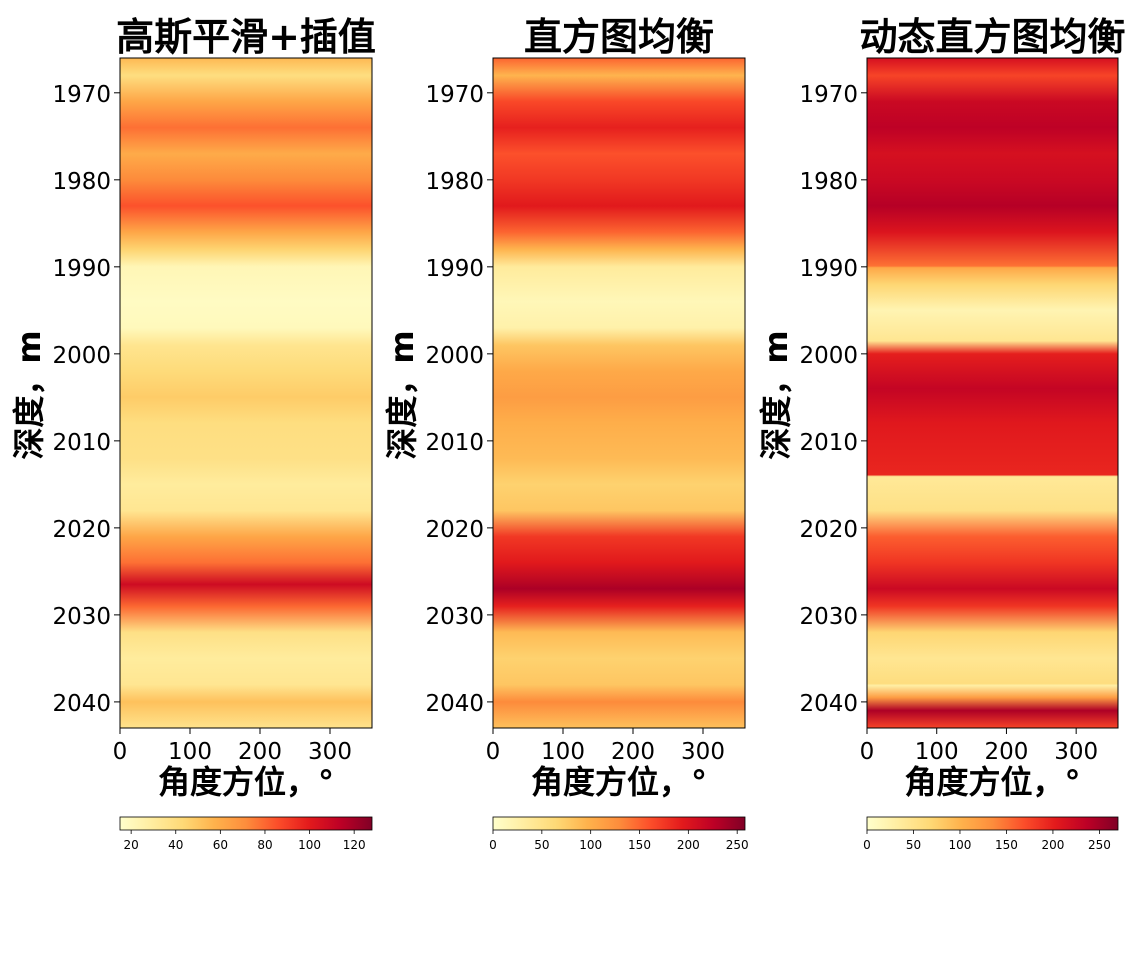 The width and height of the screenshot is (1133, 966). What do you see at coordinates (131, 845) in the screenshot?
I see `colorbar-tick-label: 20` at bounding box center [131, 845].